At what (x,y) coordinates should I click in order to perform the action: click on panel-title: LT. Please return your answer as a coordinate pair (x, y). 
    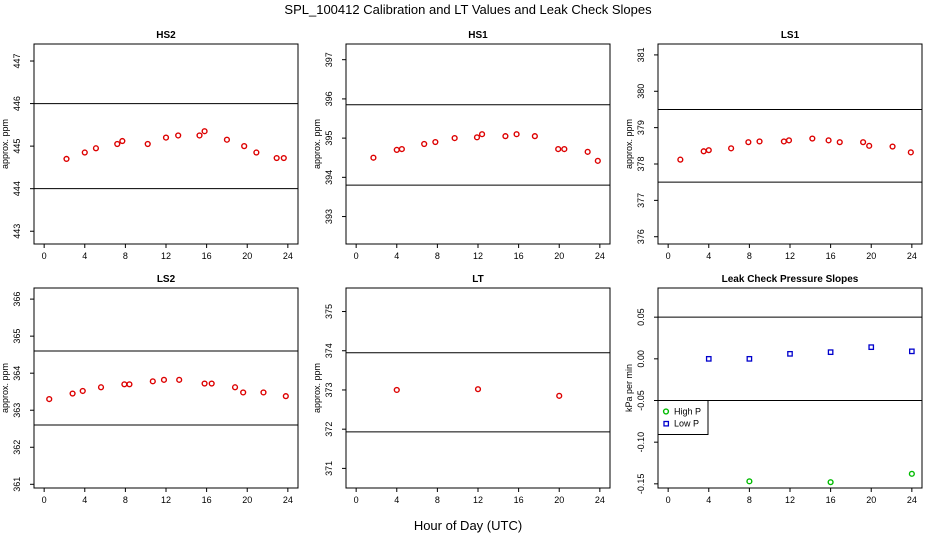
    Looking at the image, I should click on (477, 279).